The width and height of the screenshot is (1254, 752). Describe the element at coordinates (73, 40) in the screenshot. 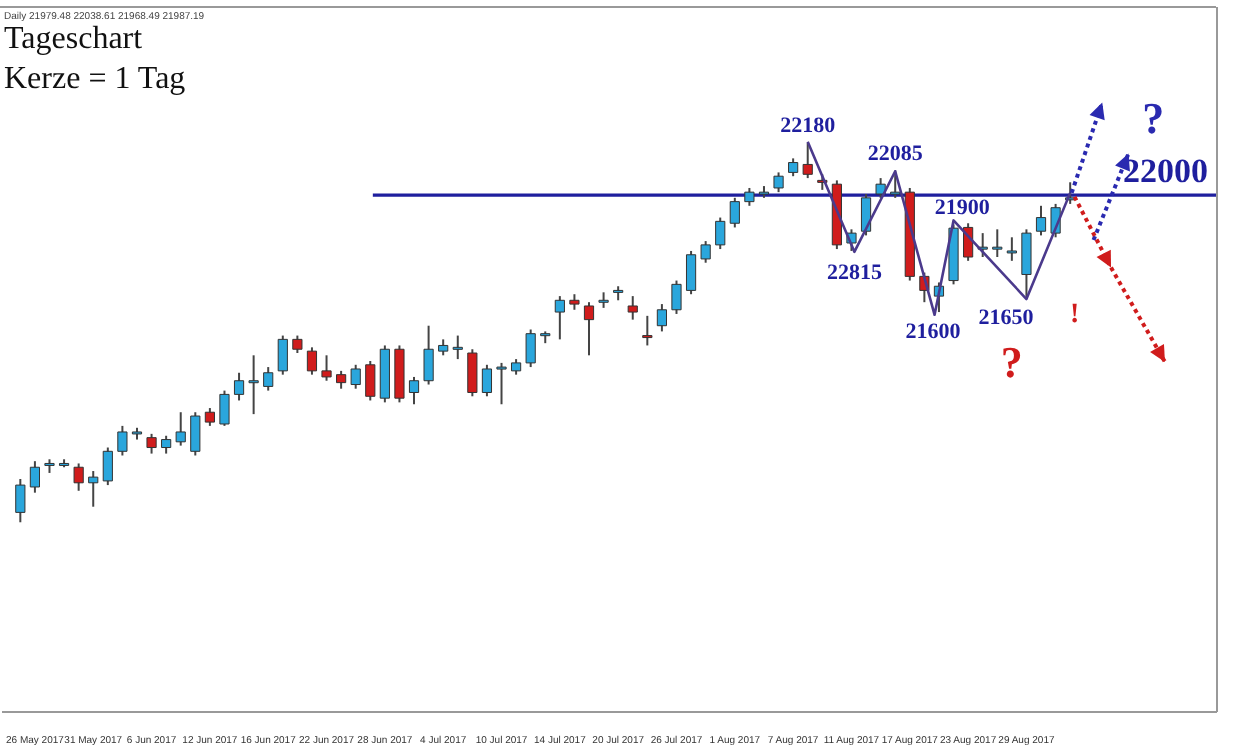

I see `chart-title: Tageschart` at that location.